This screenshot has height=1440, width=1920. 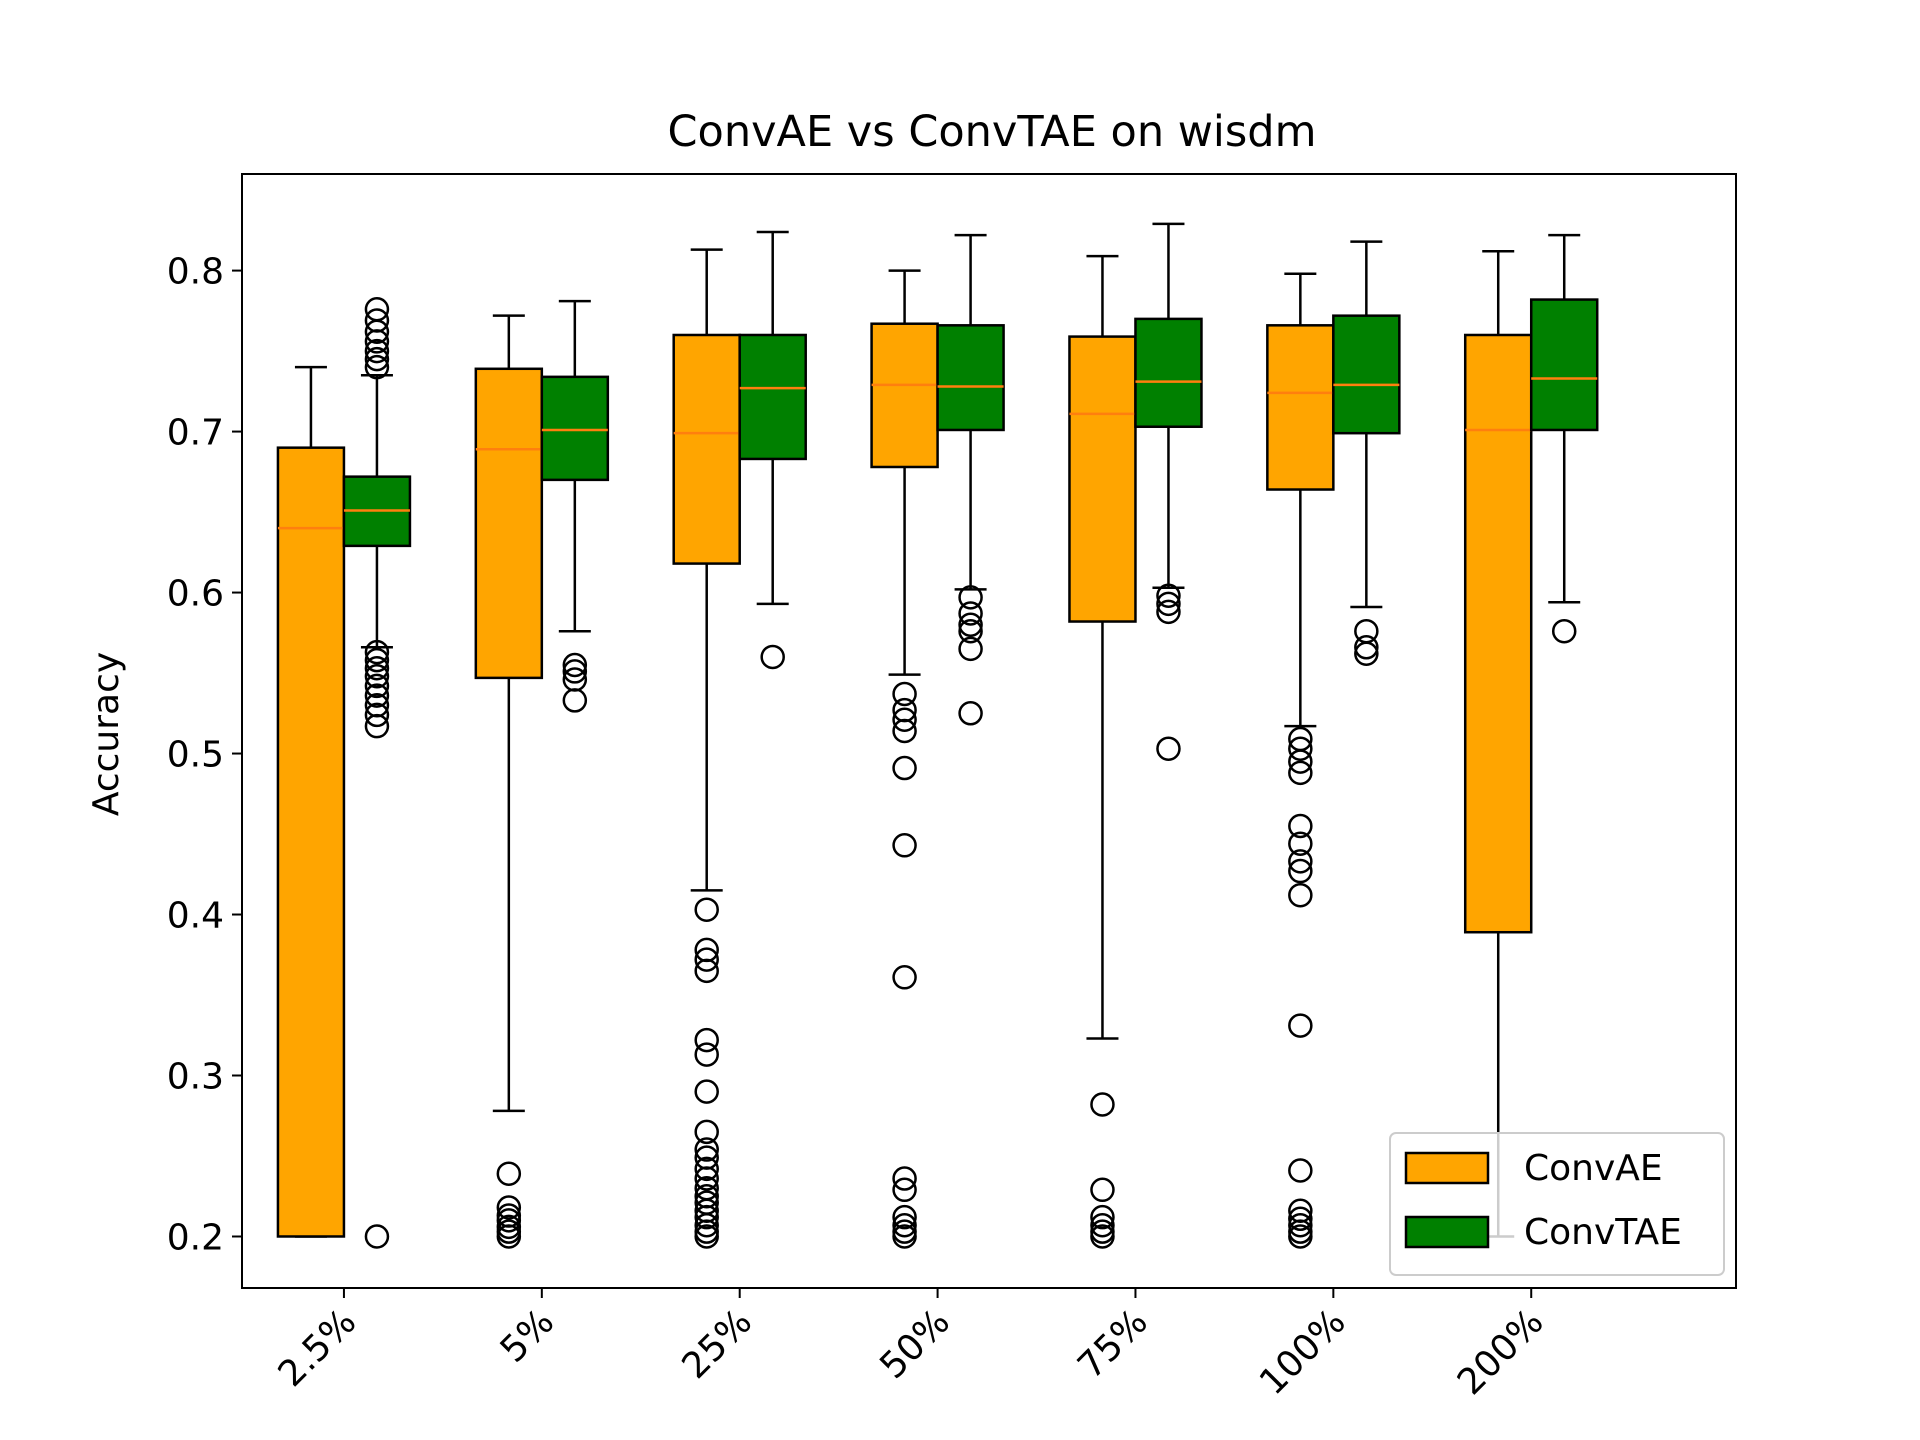 What do you see at coordinates (195, 433) in the screenshot?
I see `y-tick-label: 0.7` at bounding box center [195, 433].